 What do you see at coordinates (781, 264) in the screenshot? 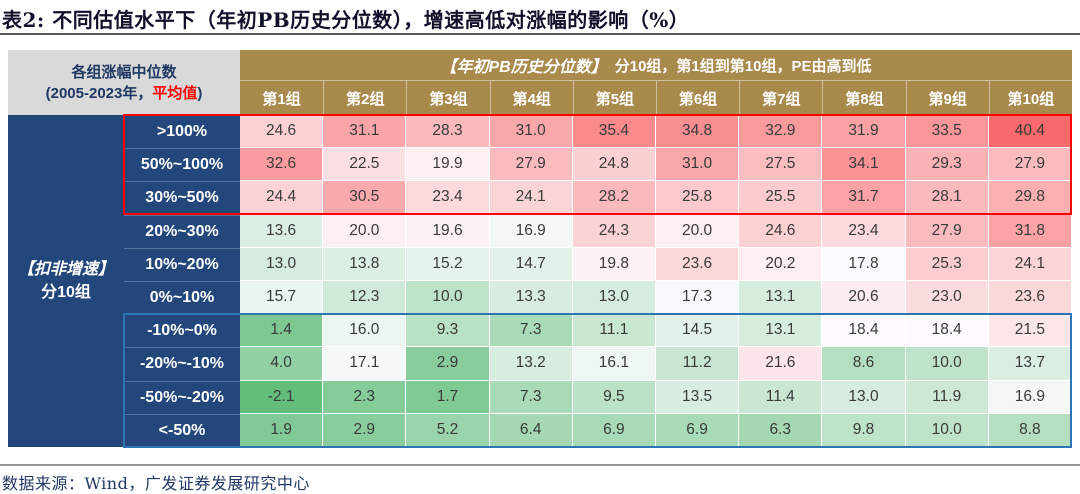
I see `heat-cell: 20.2` at bounding box center [781, 264].